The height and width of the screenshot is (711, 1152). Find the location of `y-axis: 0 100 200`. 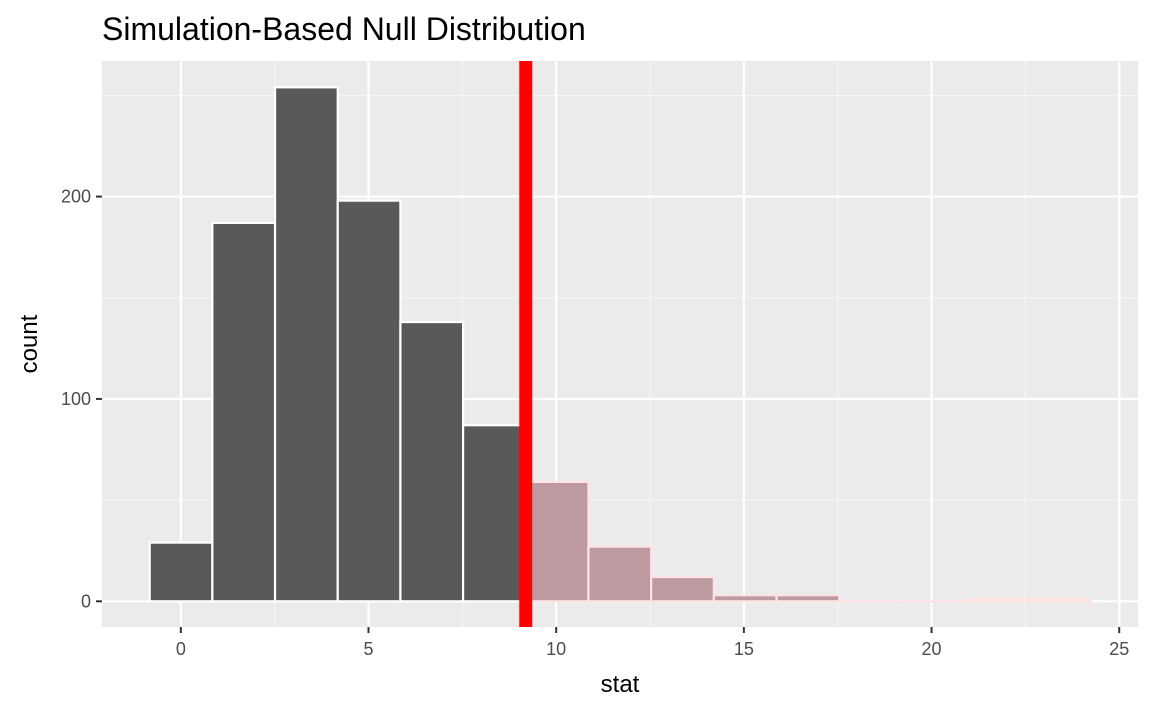

y-axis: 0 100 200 is located at coordinates (81, 399).